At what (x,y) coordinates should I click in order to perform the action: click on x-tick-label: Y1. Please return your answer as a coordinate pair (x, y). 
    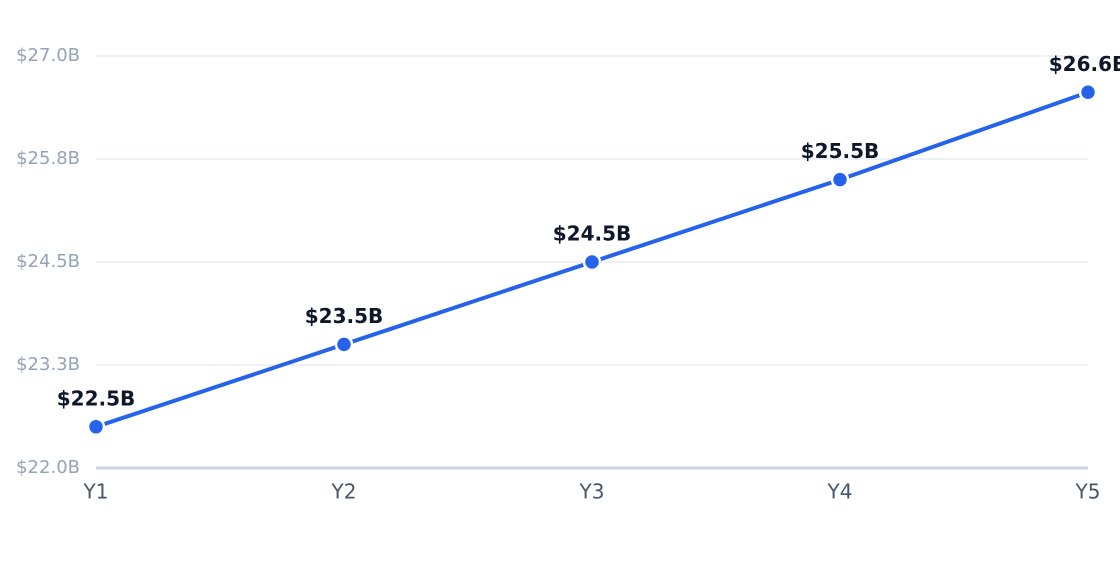
    Looking at the image, I should click on (96, 492).